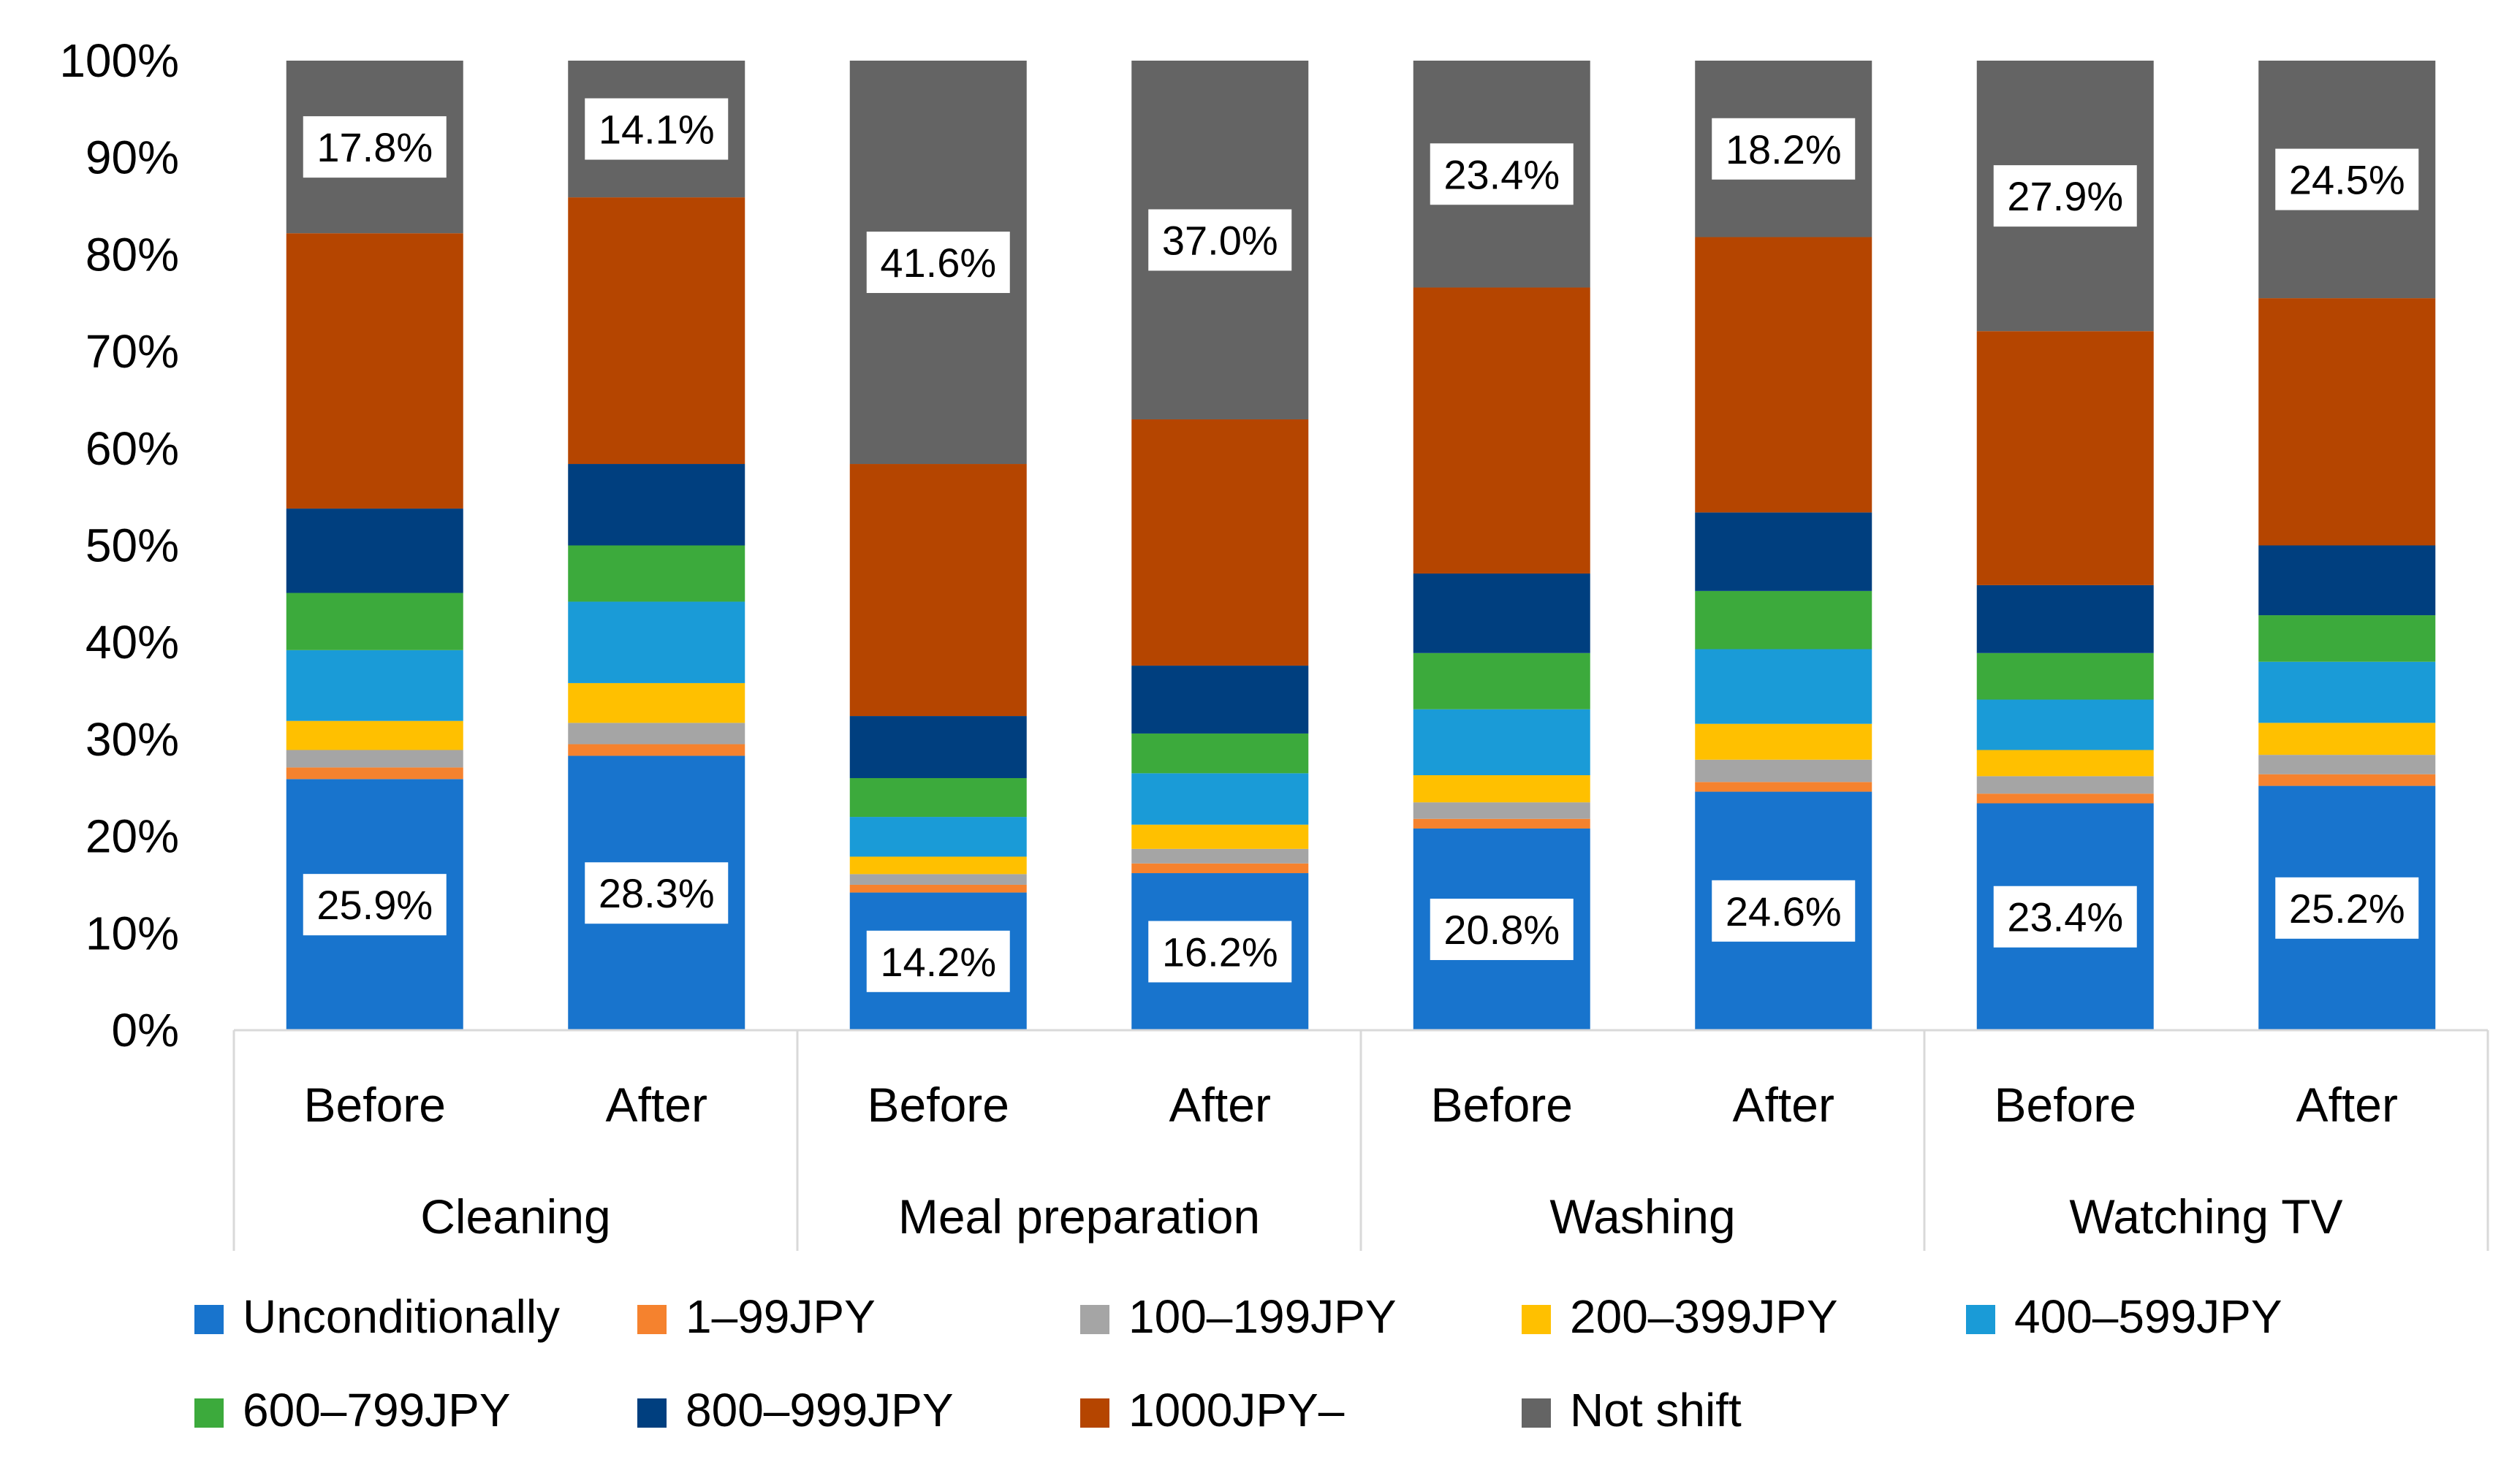 The image size is (2520, 1481). What do you see at coordinates (756, 1316) in the screenshot?
I see `legend-item: 1–99JPY` at bounding box center [756, 1316].